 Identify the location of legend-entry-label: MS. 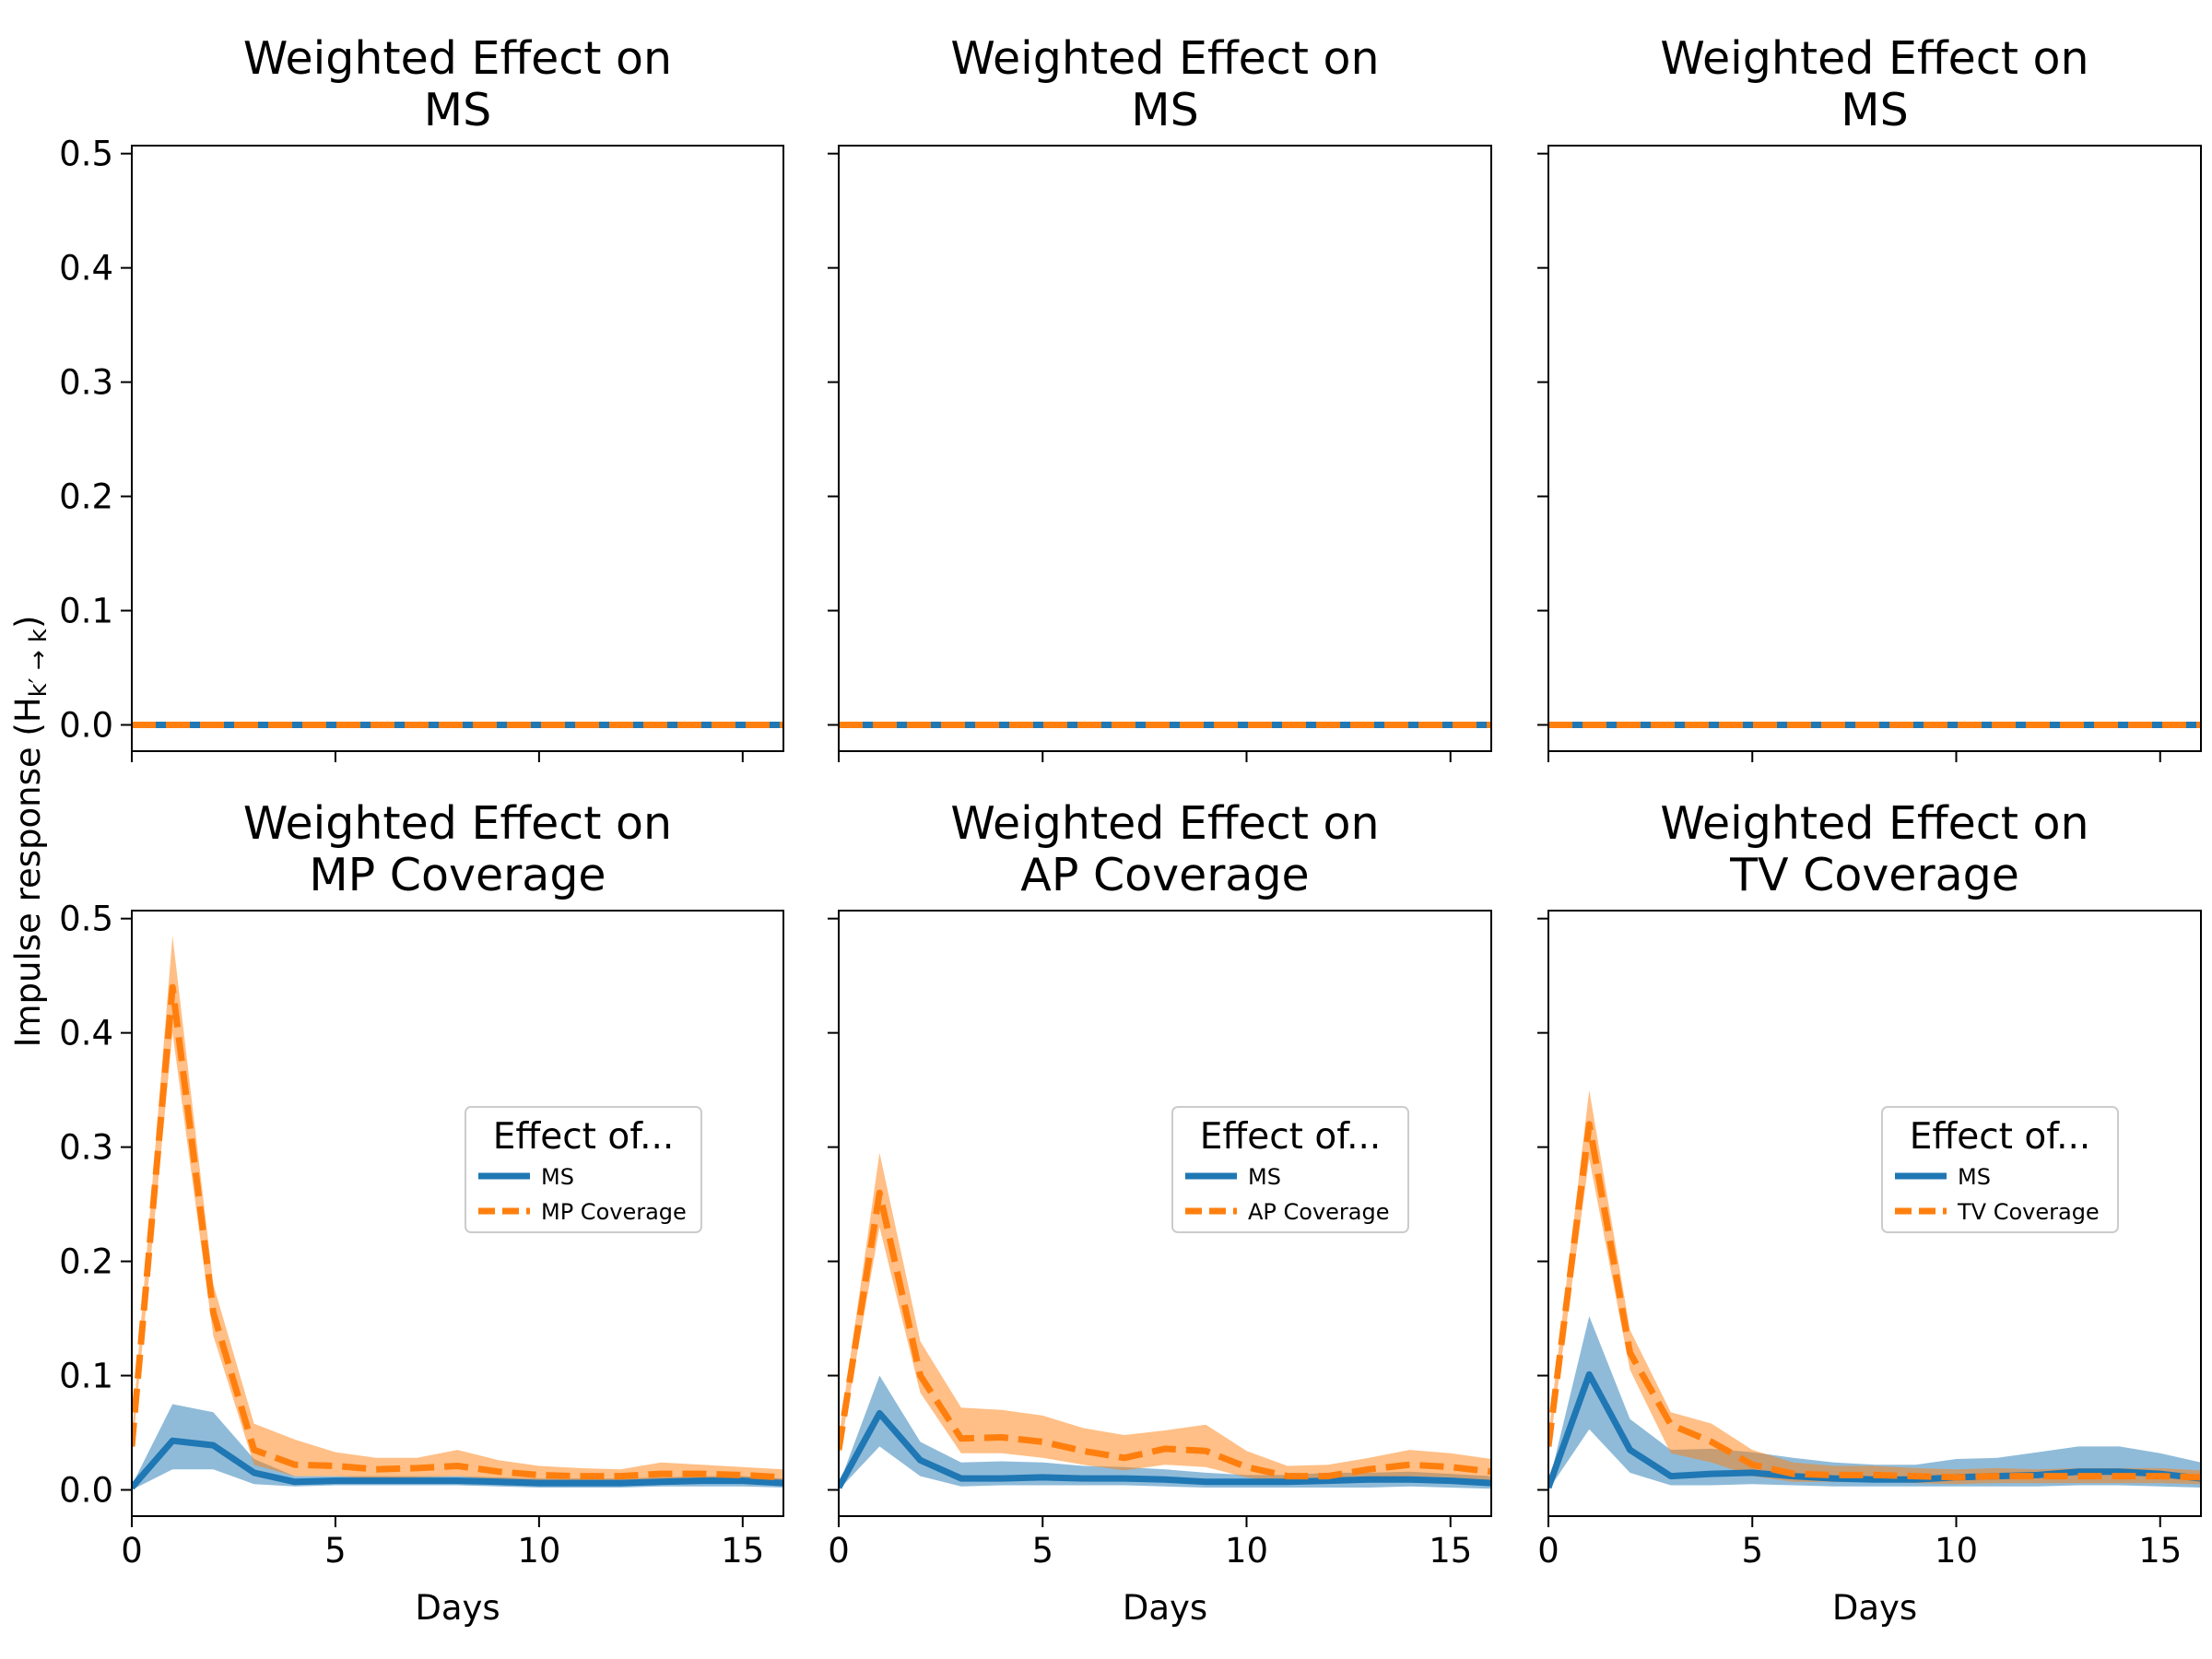
(1264, 1177).